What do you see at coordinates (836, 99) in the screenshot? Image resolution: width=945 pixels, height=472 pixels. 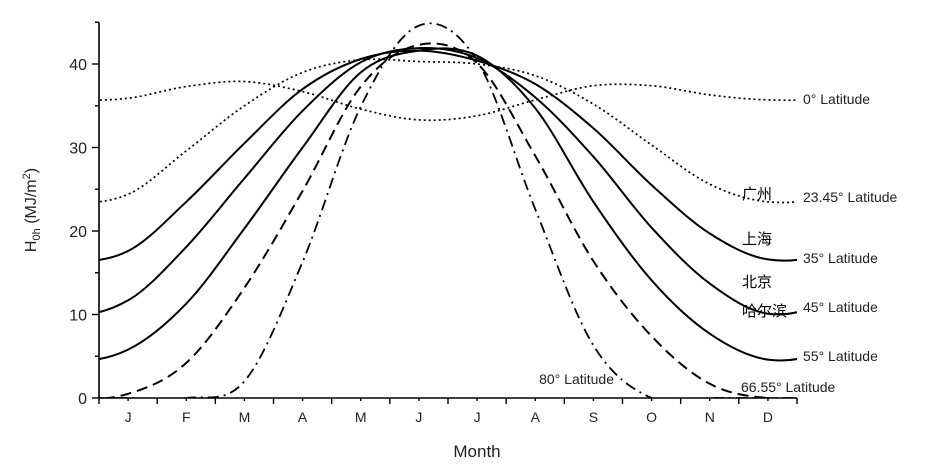 I see `series-label: 0° Latitude` at bounding box center [836, 99].